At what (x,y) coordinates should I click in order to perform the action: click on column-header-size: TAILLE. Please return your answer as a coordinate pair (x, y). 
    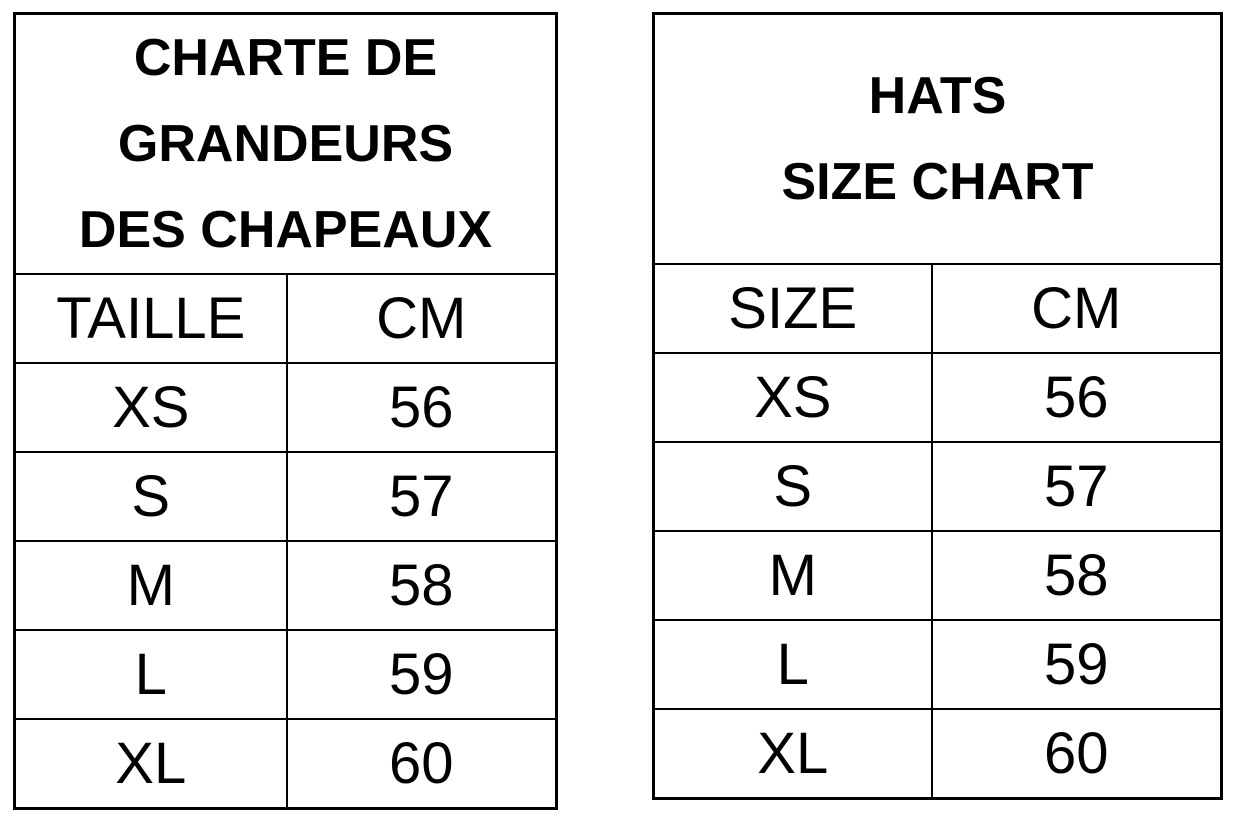
    Looking at the image, I should click on (150, 318).